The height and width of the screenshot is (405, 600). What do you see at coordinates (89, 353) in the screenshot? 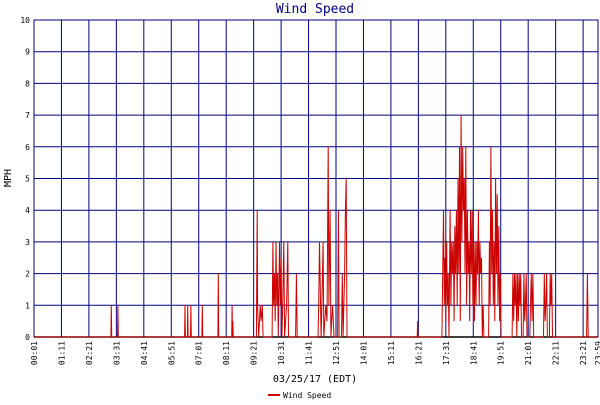
I see `x-tick-label: 02:21` at bounding box center [89, 353].